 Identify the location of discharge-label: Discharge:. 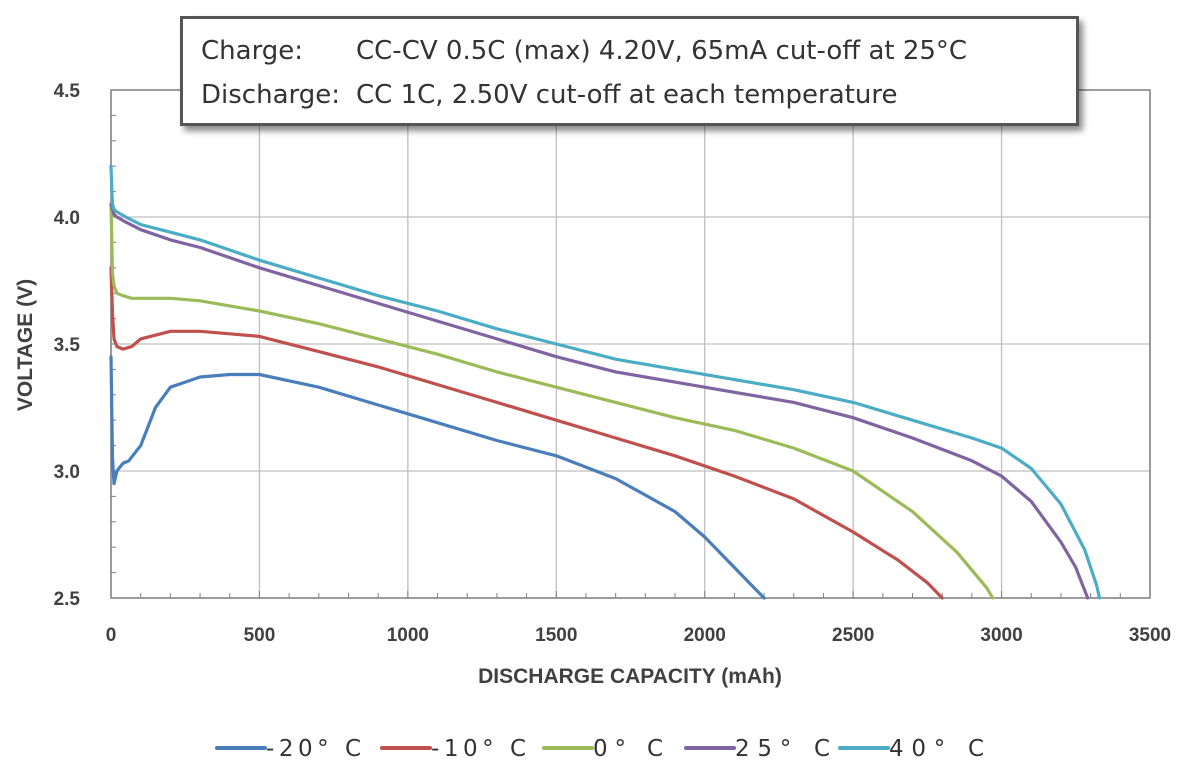
(270, 95).